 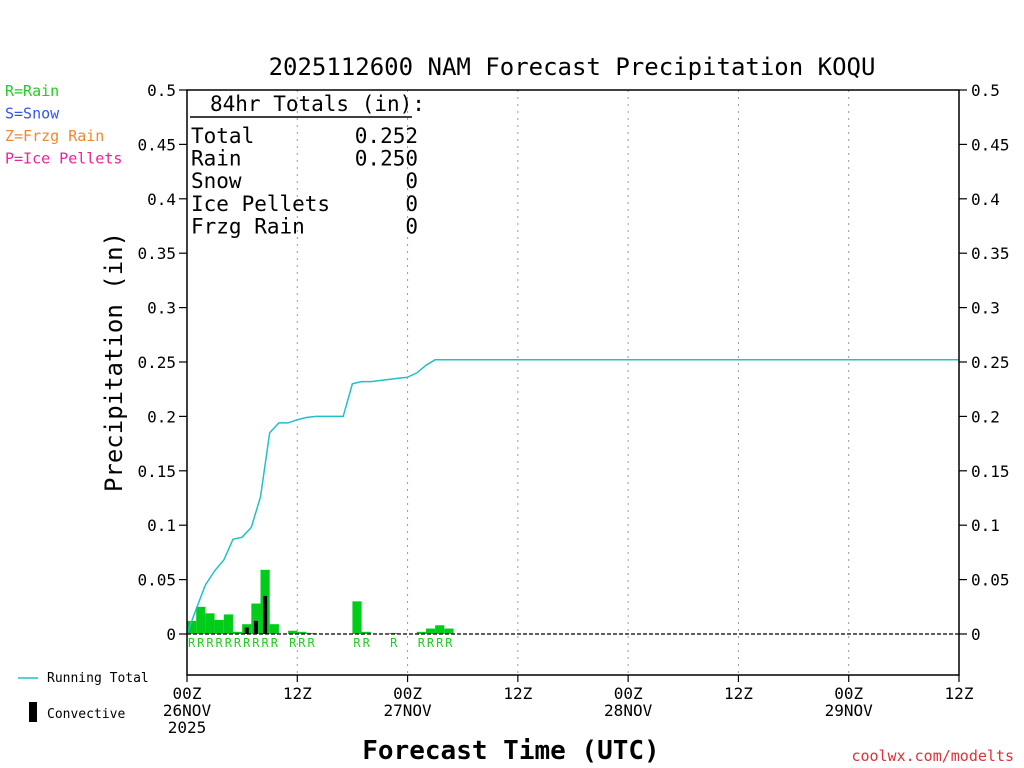 What do you see at coordinates (32, 114) in the screenshot?
I see `type-legend-item: S=Snow` at bounding box center [32, 114].